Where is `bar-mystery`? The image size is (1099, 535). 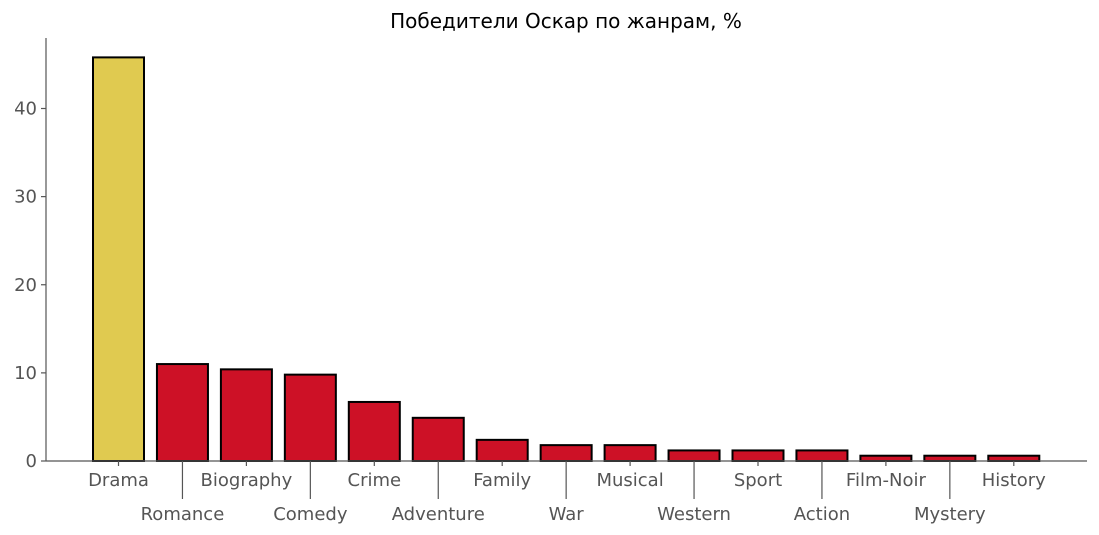
bar-mystery is located at coordinates (950, 458).